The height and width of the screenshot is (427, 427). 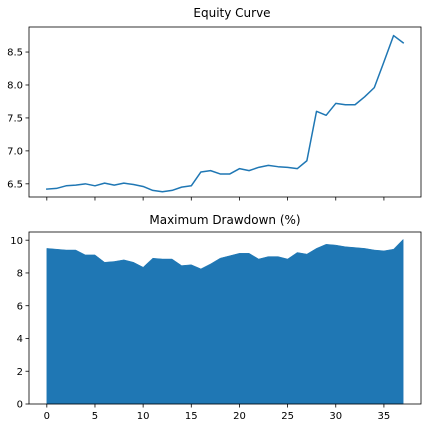 What do you see at coordinates (15, 53) in the screenshot?
I see `equity-curve-y-tick-label-4: 8.5` at bounding box center [15, 53].